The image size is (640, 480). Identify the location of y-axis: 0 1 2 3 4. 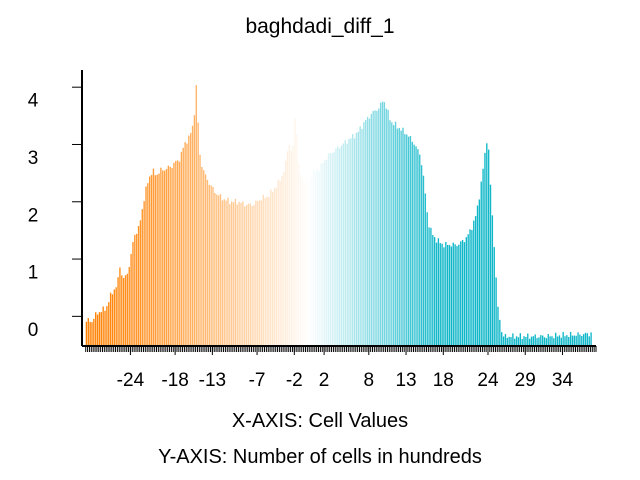
(55, 208).